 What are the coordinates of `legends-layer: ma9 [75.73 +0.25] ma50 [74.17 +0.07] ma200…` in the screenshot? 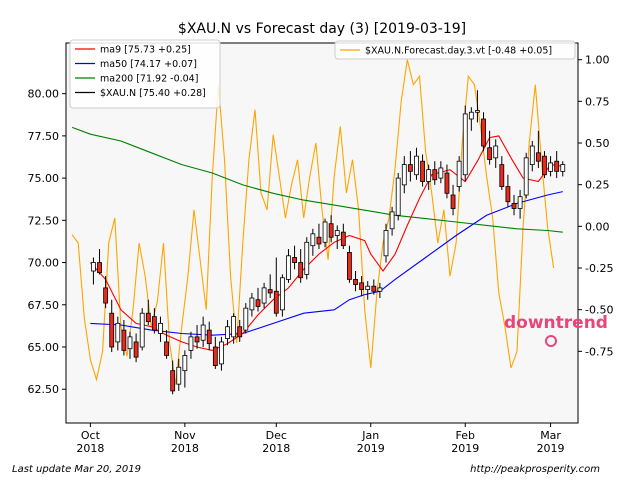 It's located at (322, 74).